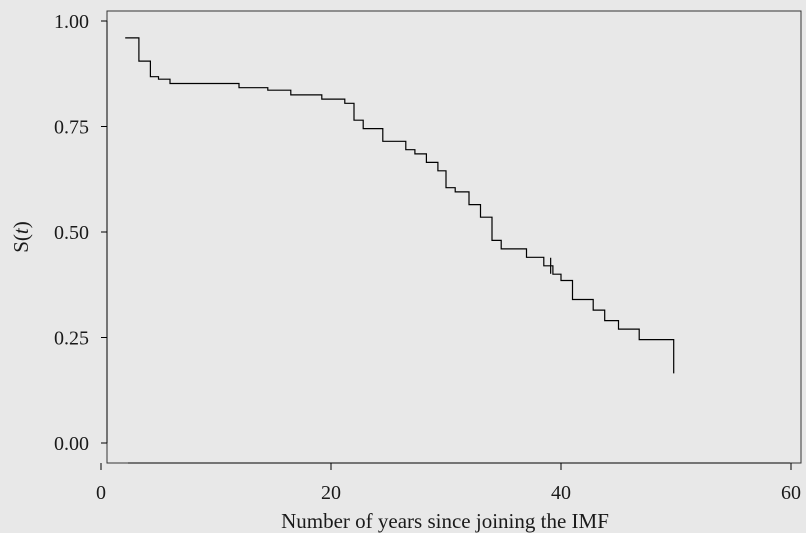  What do you see at coordinates (445, 521) in the screenshot?
I see `x-axis-title: Number of years since joining the IMF` at bounding box center [445, 521].